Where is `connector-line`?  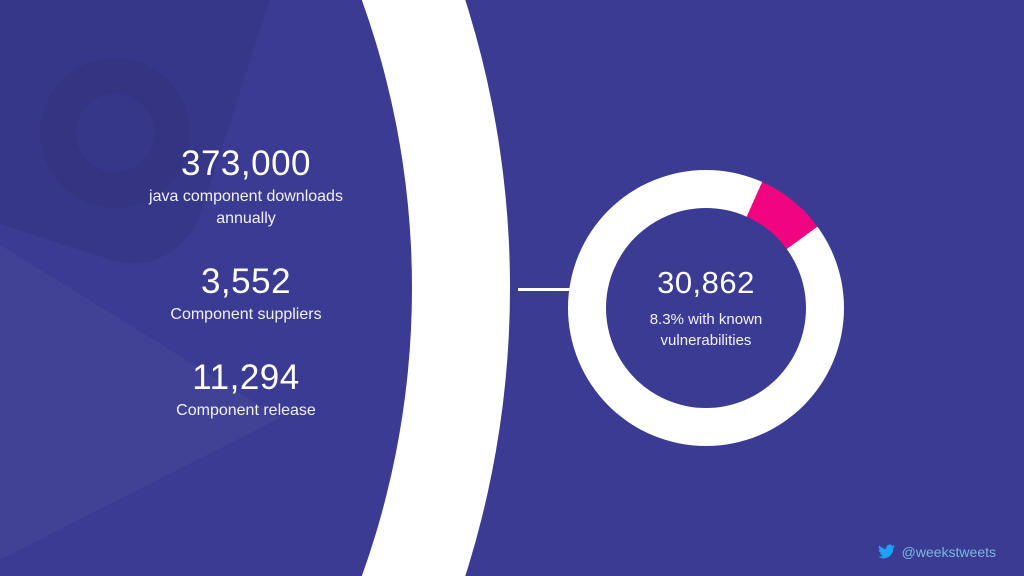 connector-line is located at coordinates (545, 289).